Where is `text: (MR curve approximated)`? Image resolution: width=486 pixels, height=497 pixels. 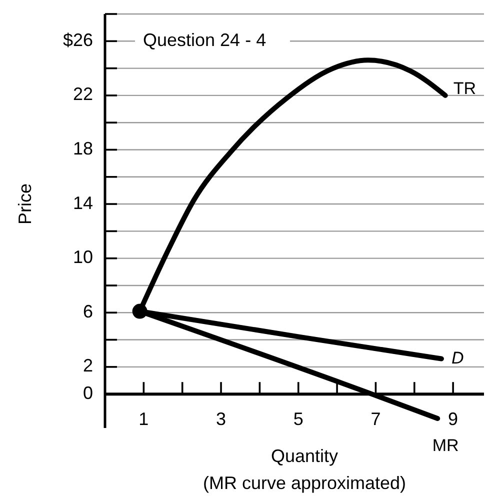
text: (MR curve approximated) is located at coordinates (304, 482).